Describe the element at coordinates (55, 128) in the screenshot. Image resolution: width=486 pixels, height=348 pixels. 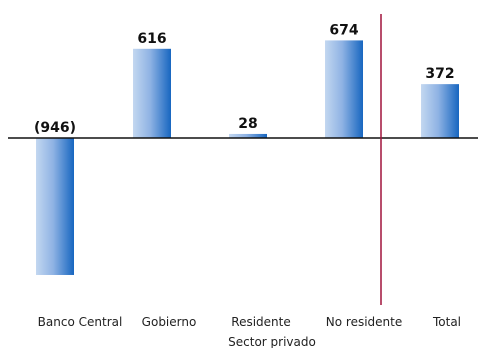
I see `data-label: (946)` at that location.